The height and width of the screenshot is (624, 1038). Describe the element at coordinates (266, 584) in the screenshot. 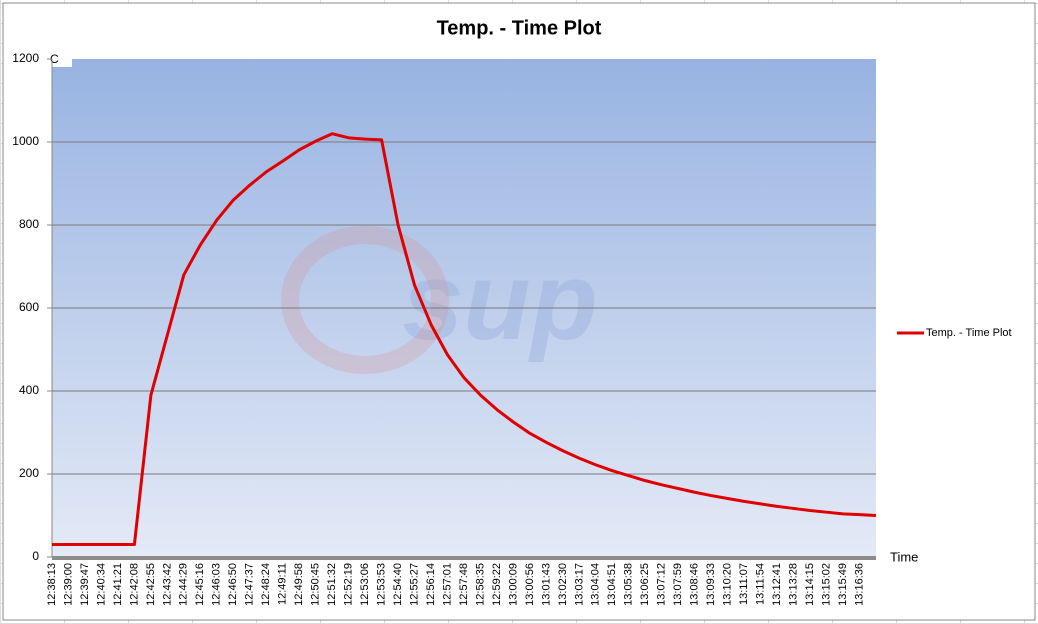

I see `x-tick-label: 12:48:24` at that location.